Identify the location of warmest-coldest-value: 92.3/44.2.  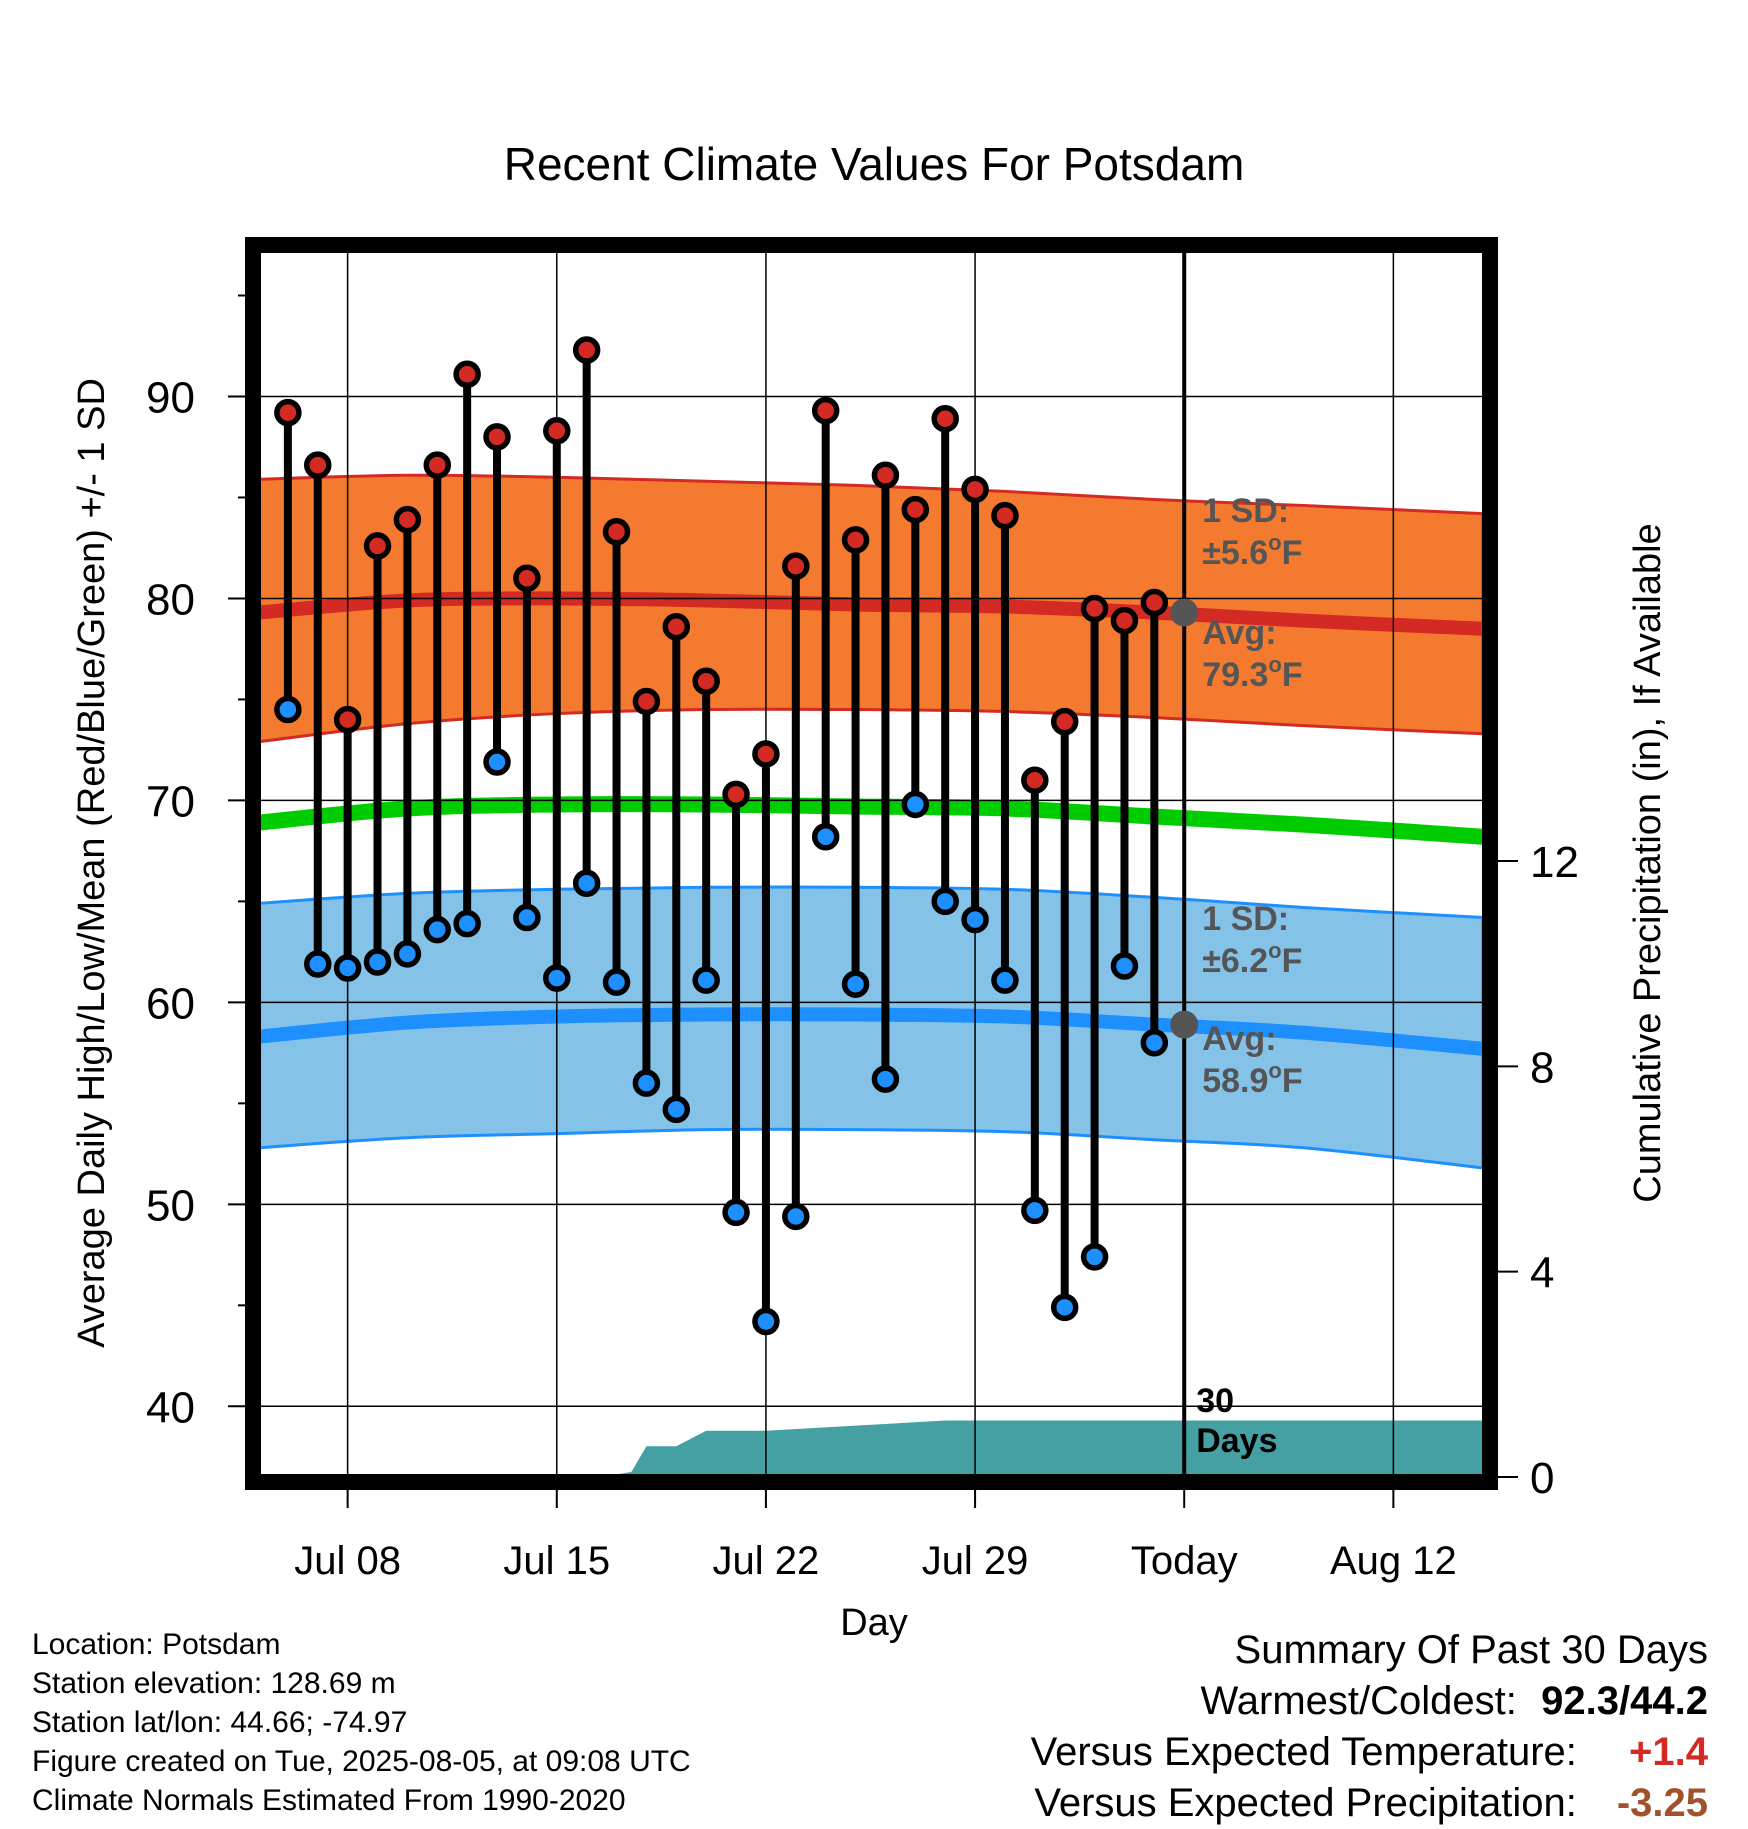
(1624, 1701).